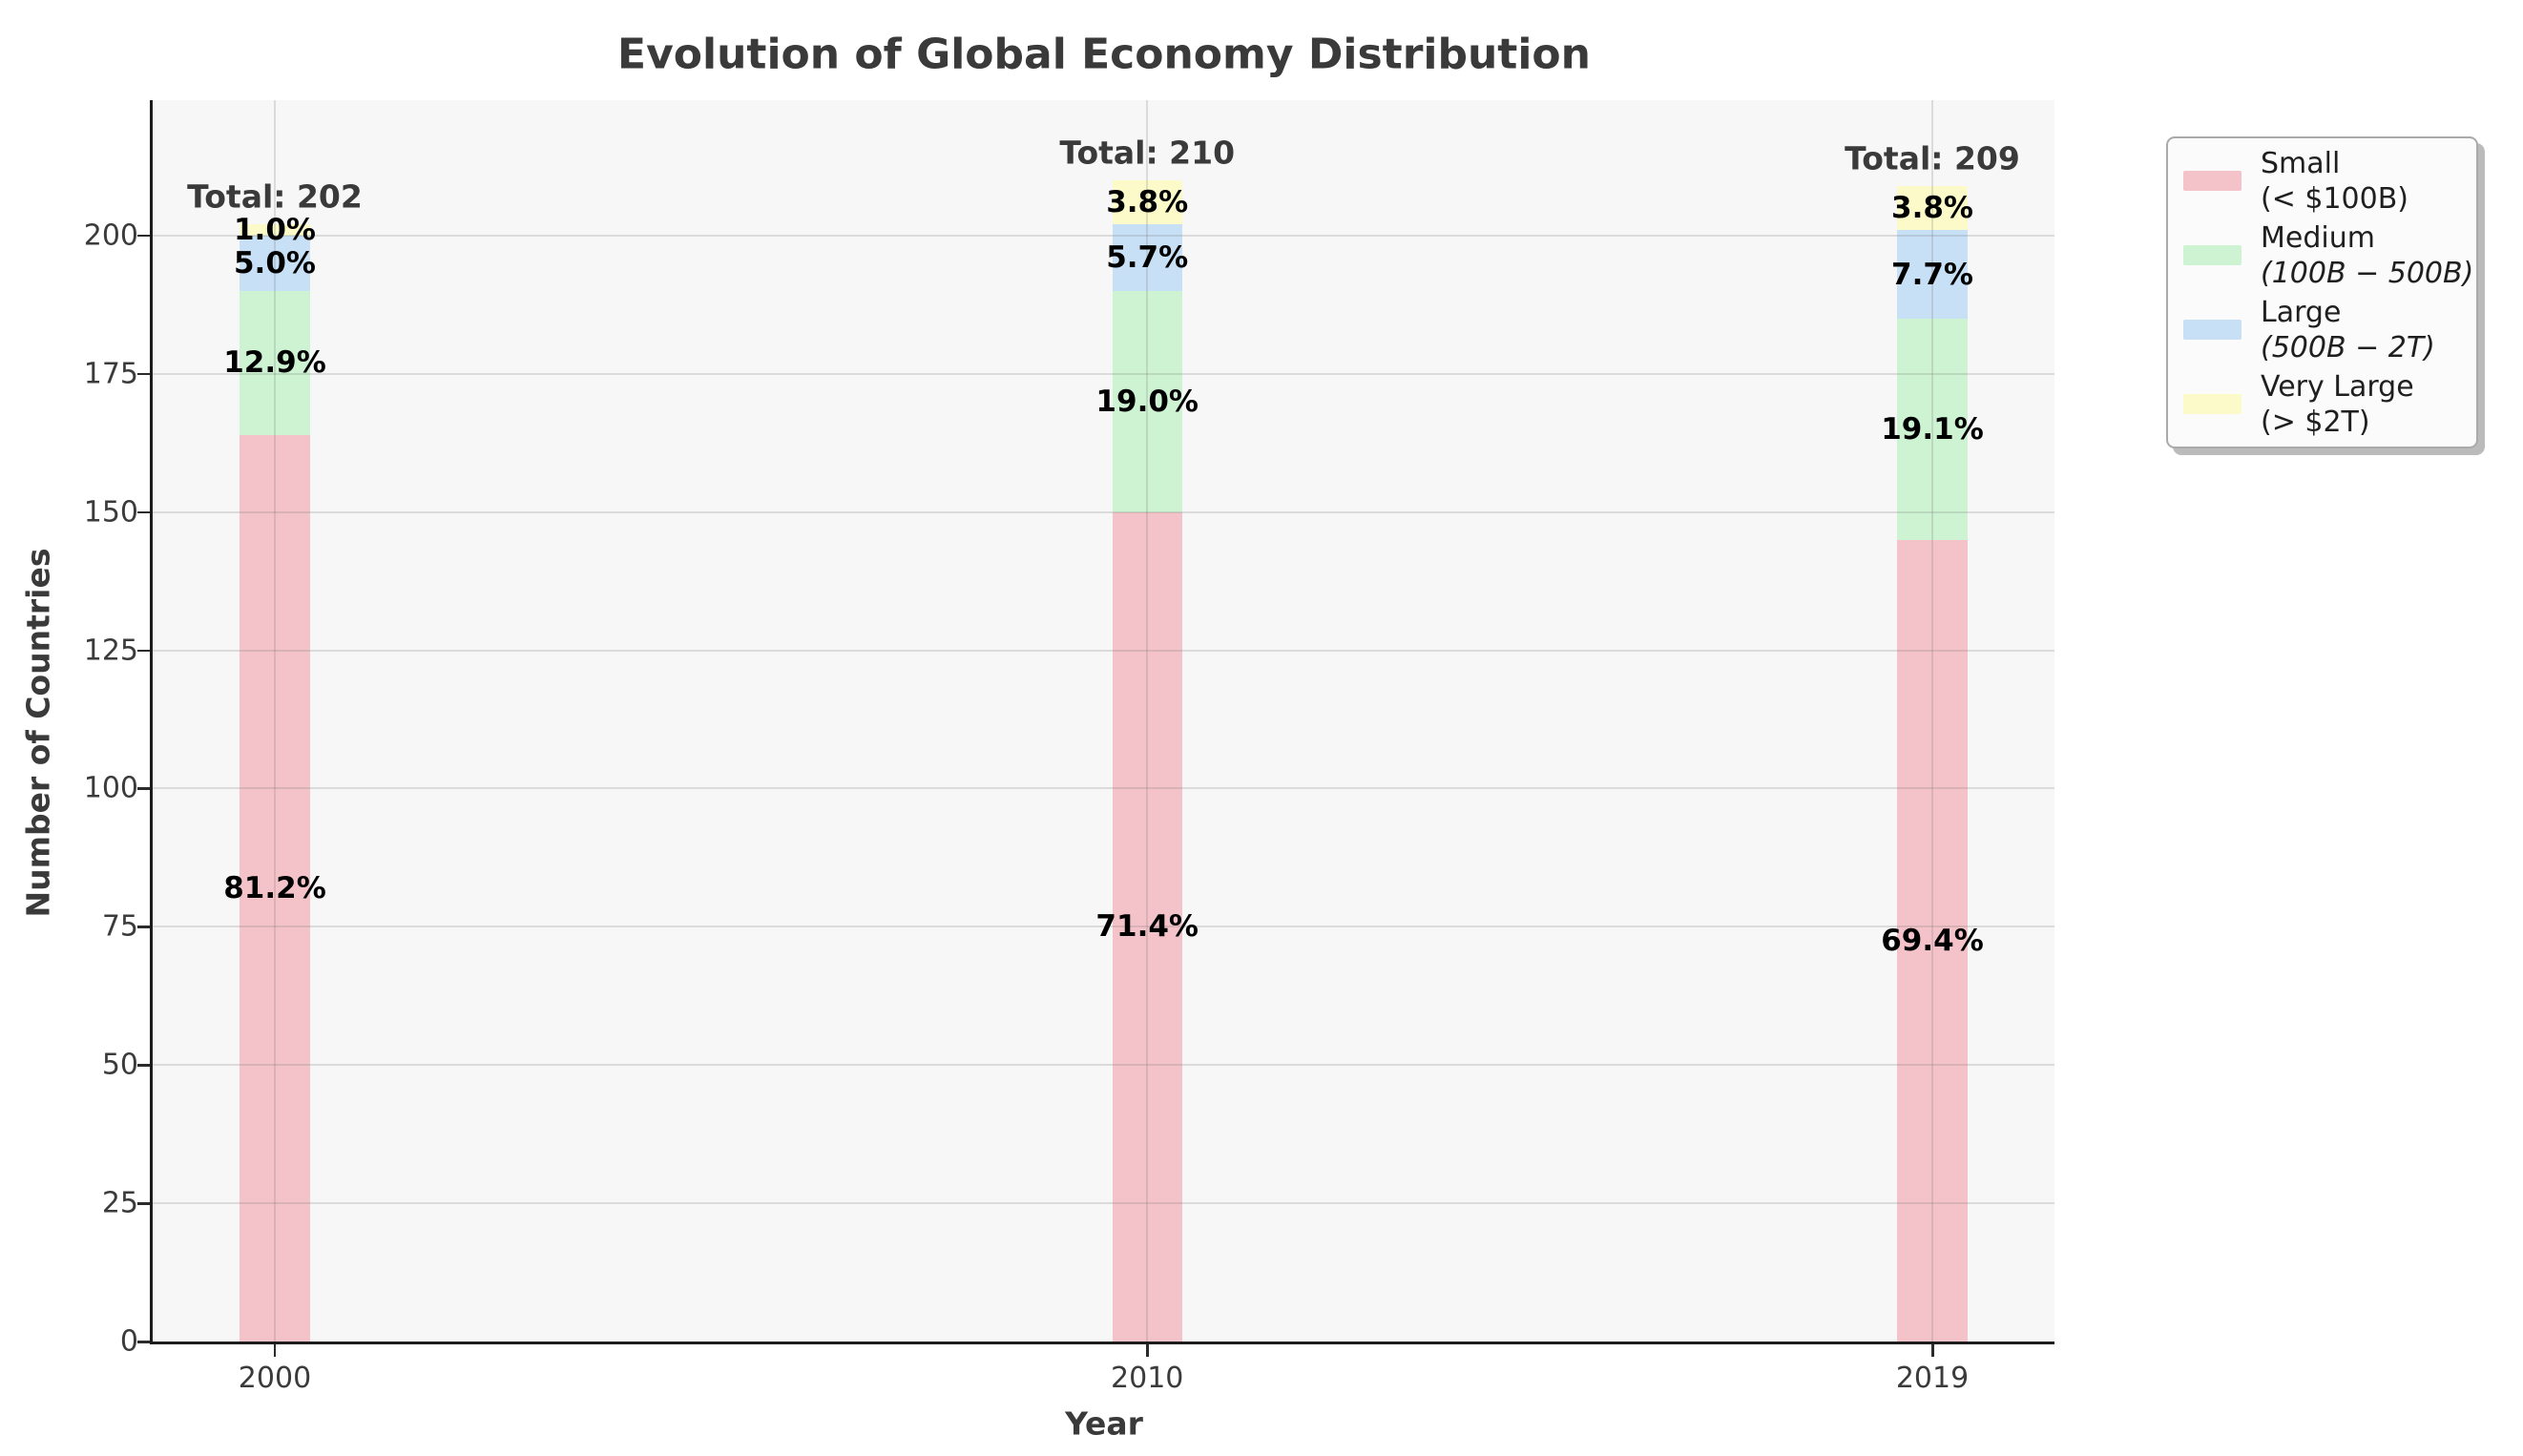  I want to click on pct-label-large-2010: 5.7%, so click(1147, 258).